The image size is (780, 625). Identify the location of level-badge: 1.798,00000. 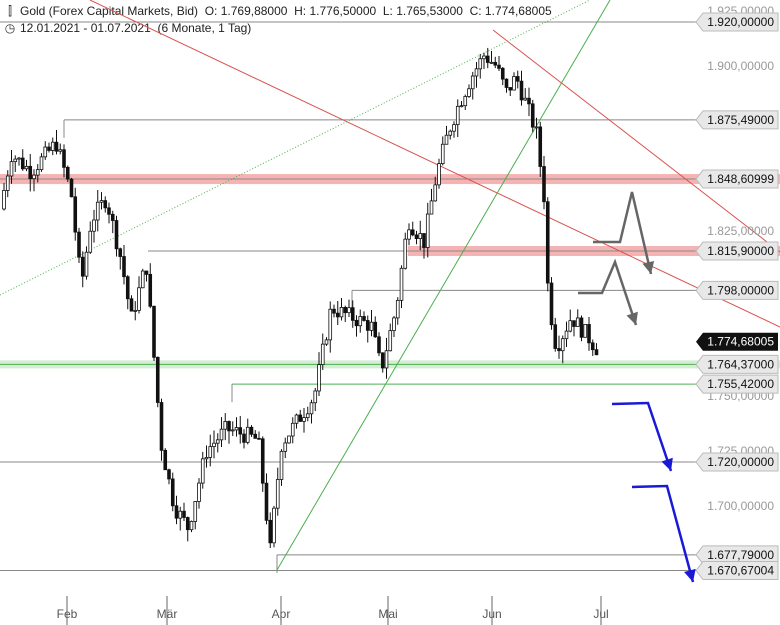
(737, 290).